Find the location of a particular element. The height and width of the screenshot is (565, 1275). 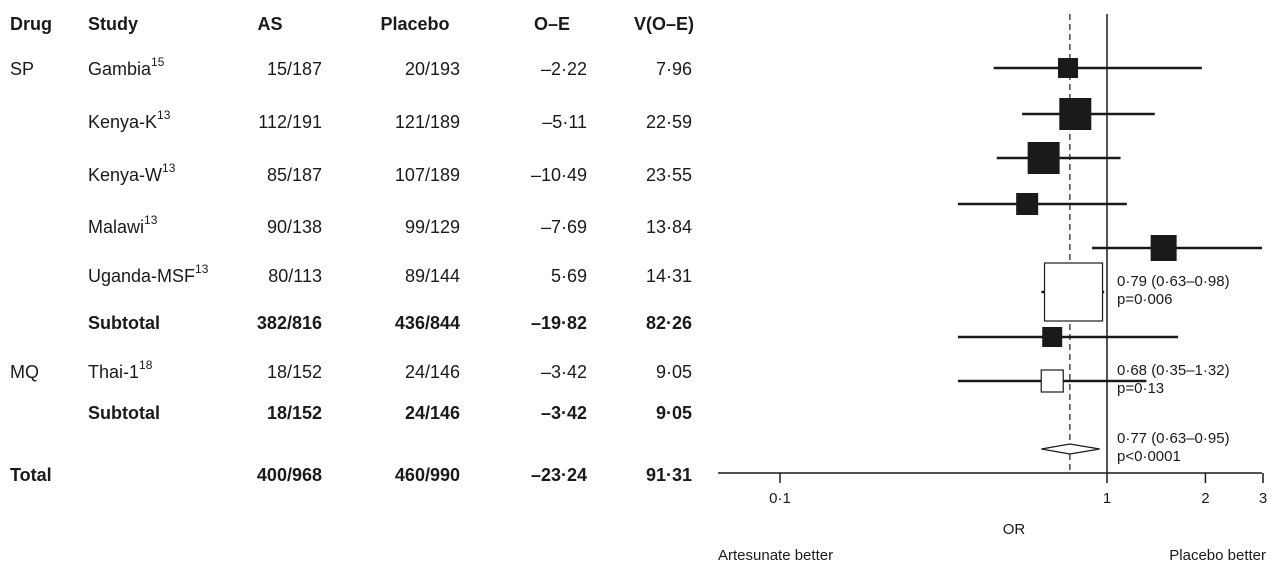

cell-voe: 22·59 is located at coordinates (669, 122).